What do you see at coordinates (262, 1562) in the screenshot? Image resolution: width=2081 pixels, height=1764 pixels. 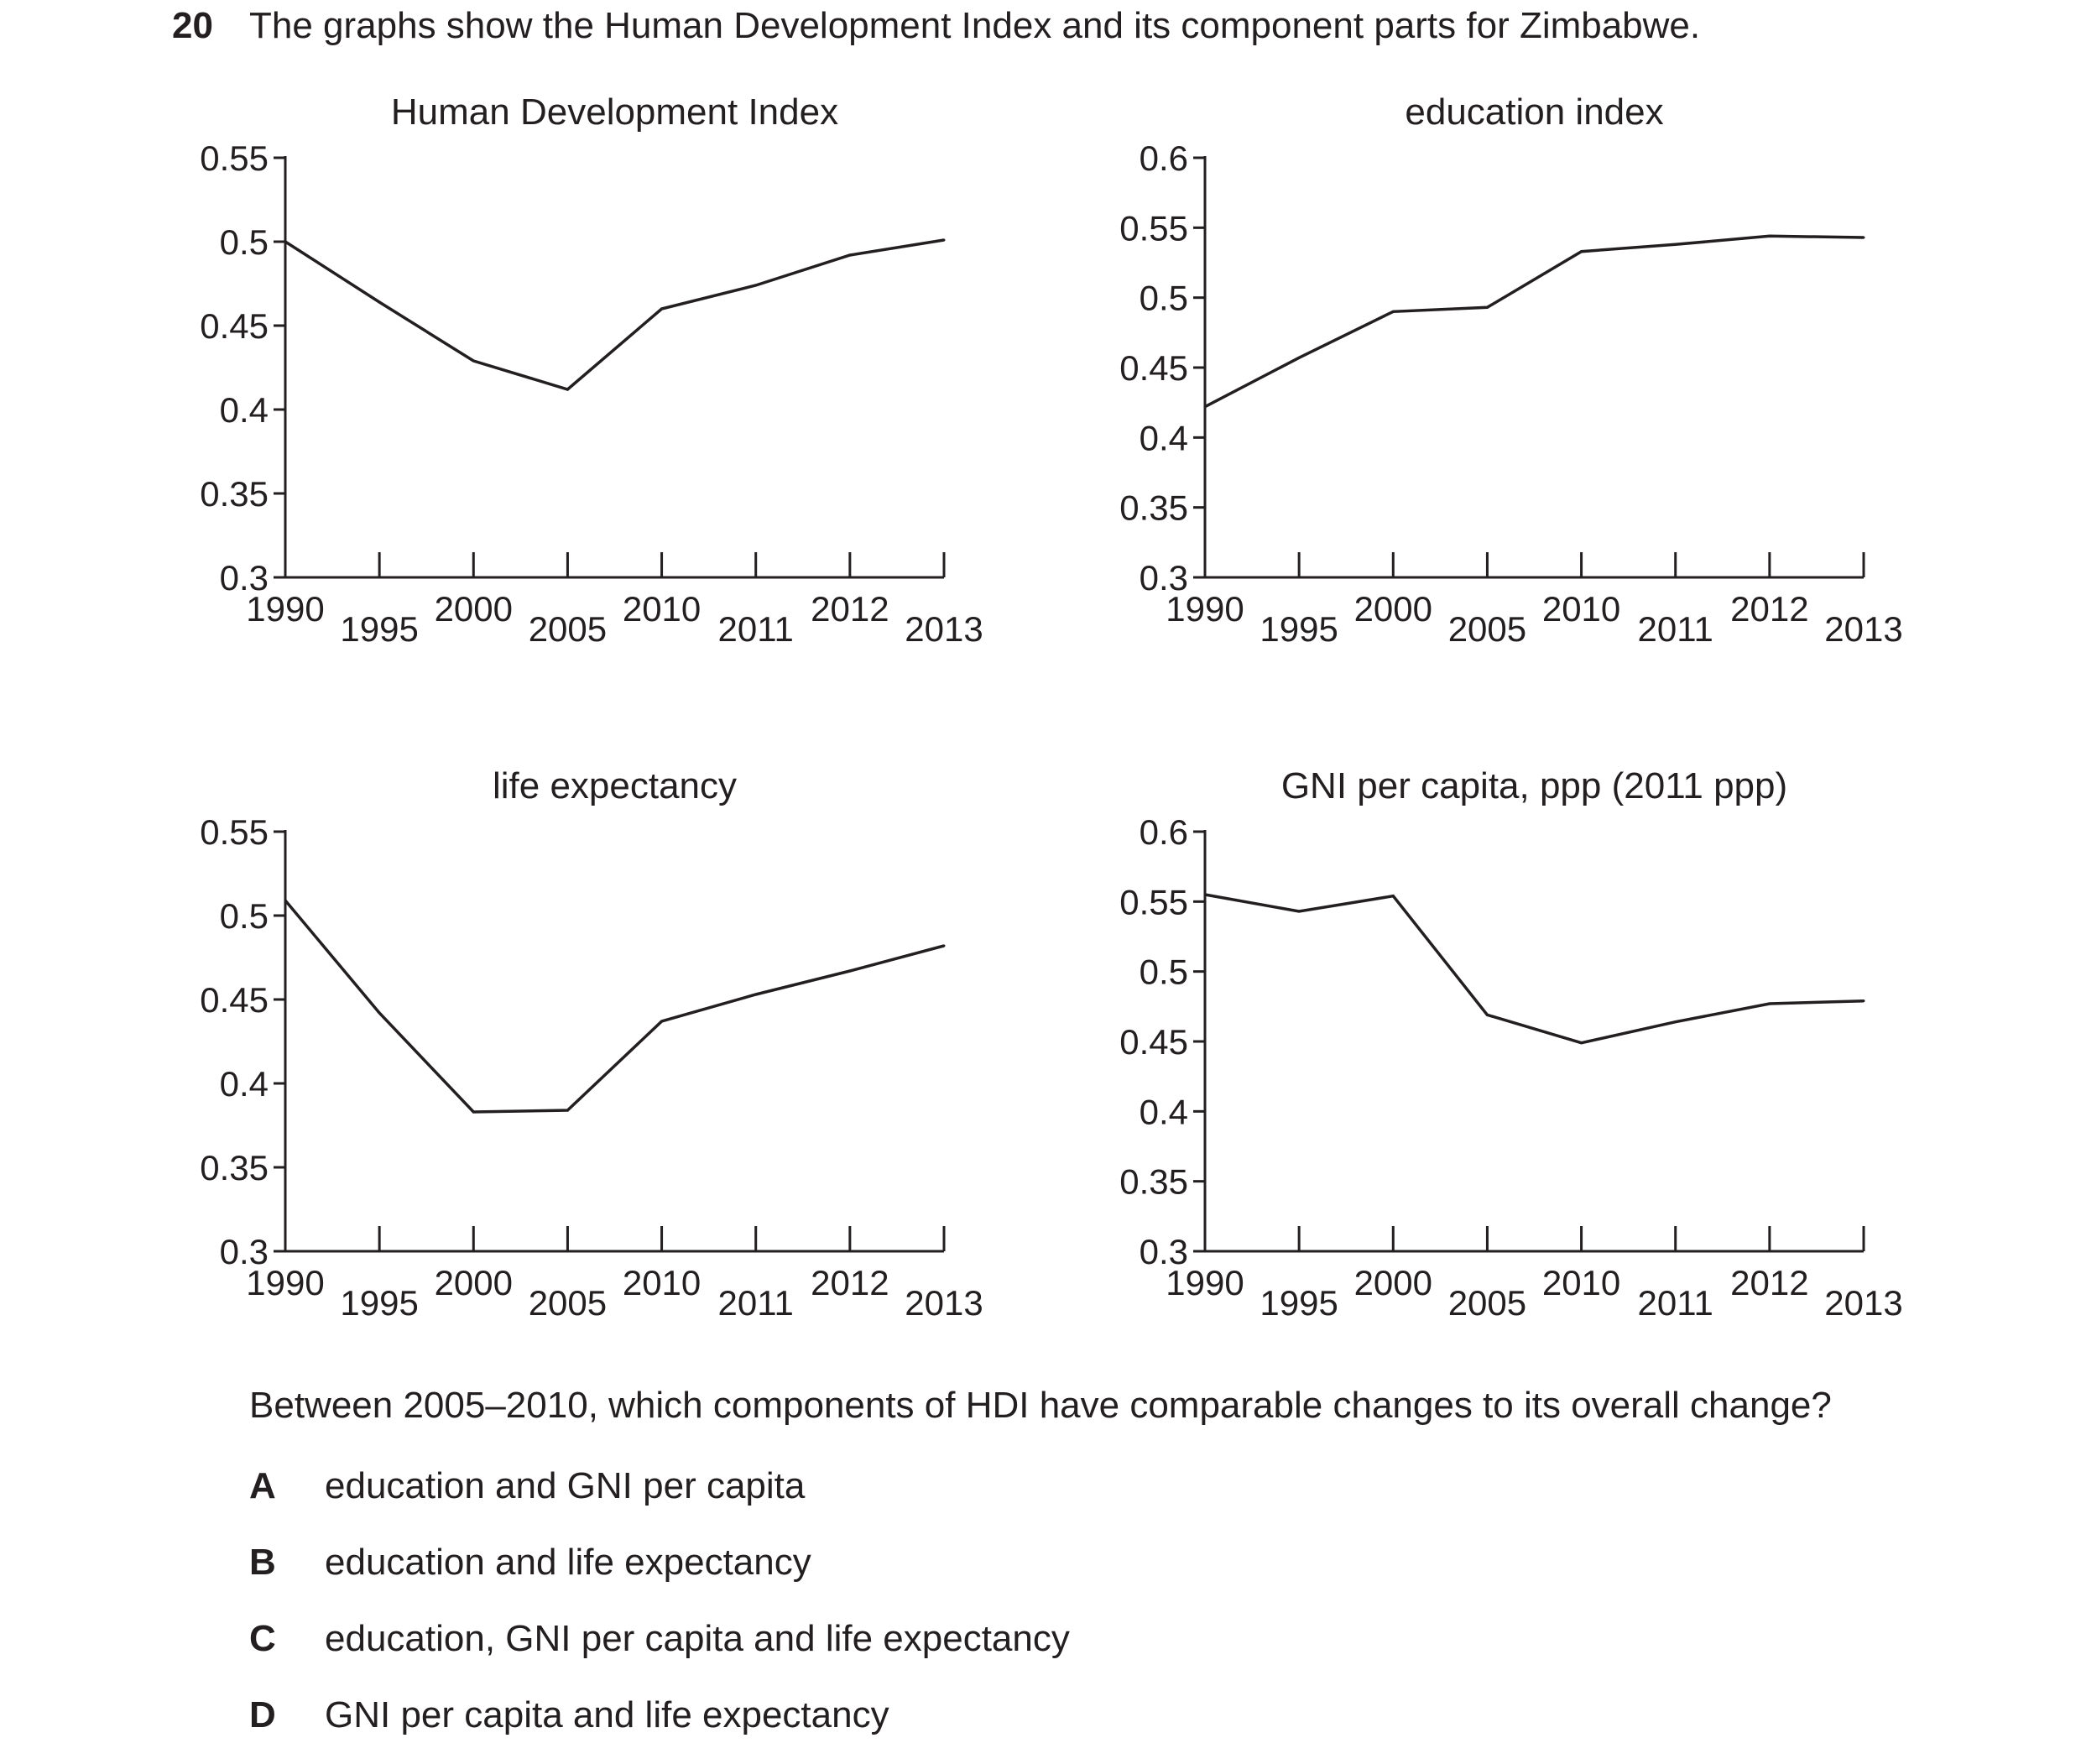 I see `option-letter: B` at bounding box center [262, 1562].